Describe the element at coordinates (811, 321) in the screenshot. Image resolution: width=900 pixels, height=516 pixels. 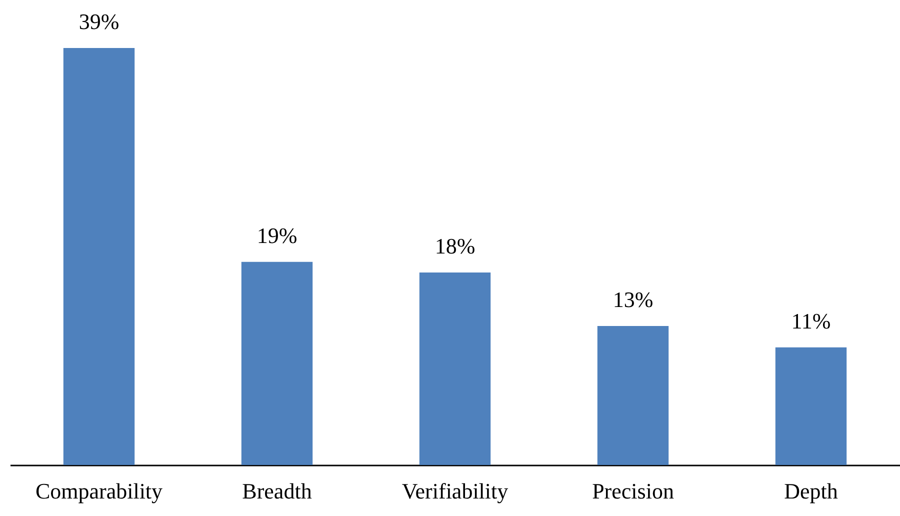
I see `data-label: 11%` at that location.